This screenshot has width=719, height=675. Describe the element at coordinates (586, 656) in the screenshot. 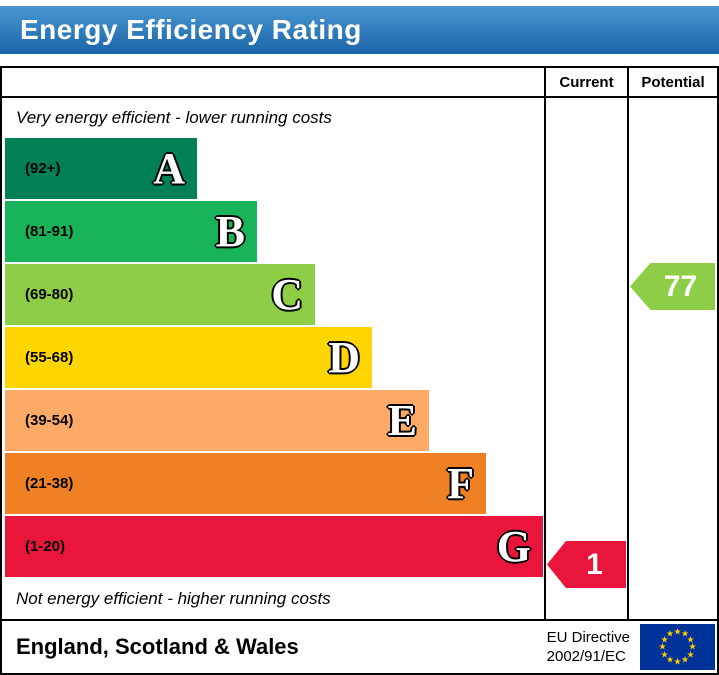

I see `eu-directive-line2: 2002/91/EC` at that location.